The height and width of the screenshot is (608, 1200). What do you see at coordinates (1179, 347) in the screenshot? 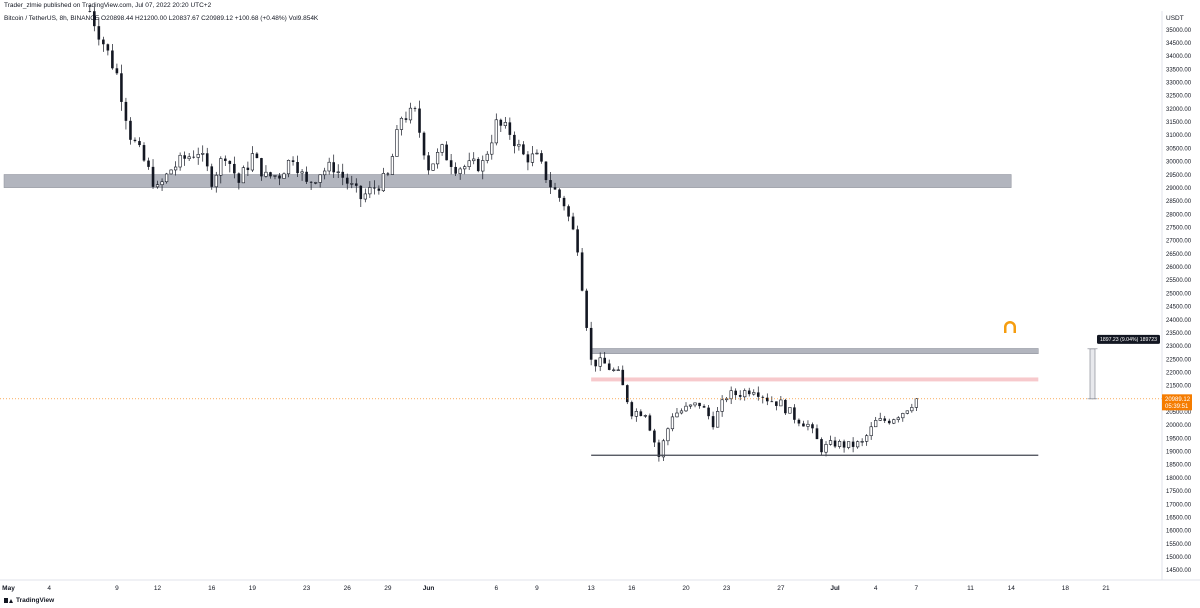
I see `price-tick-label: 23000.00` at bounding box center [1179, 347].